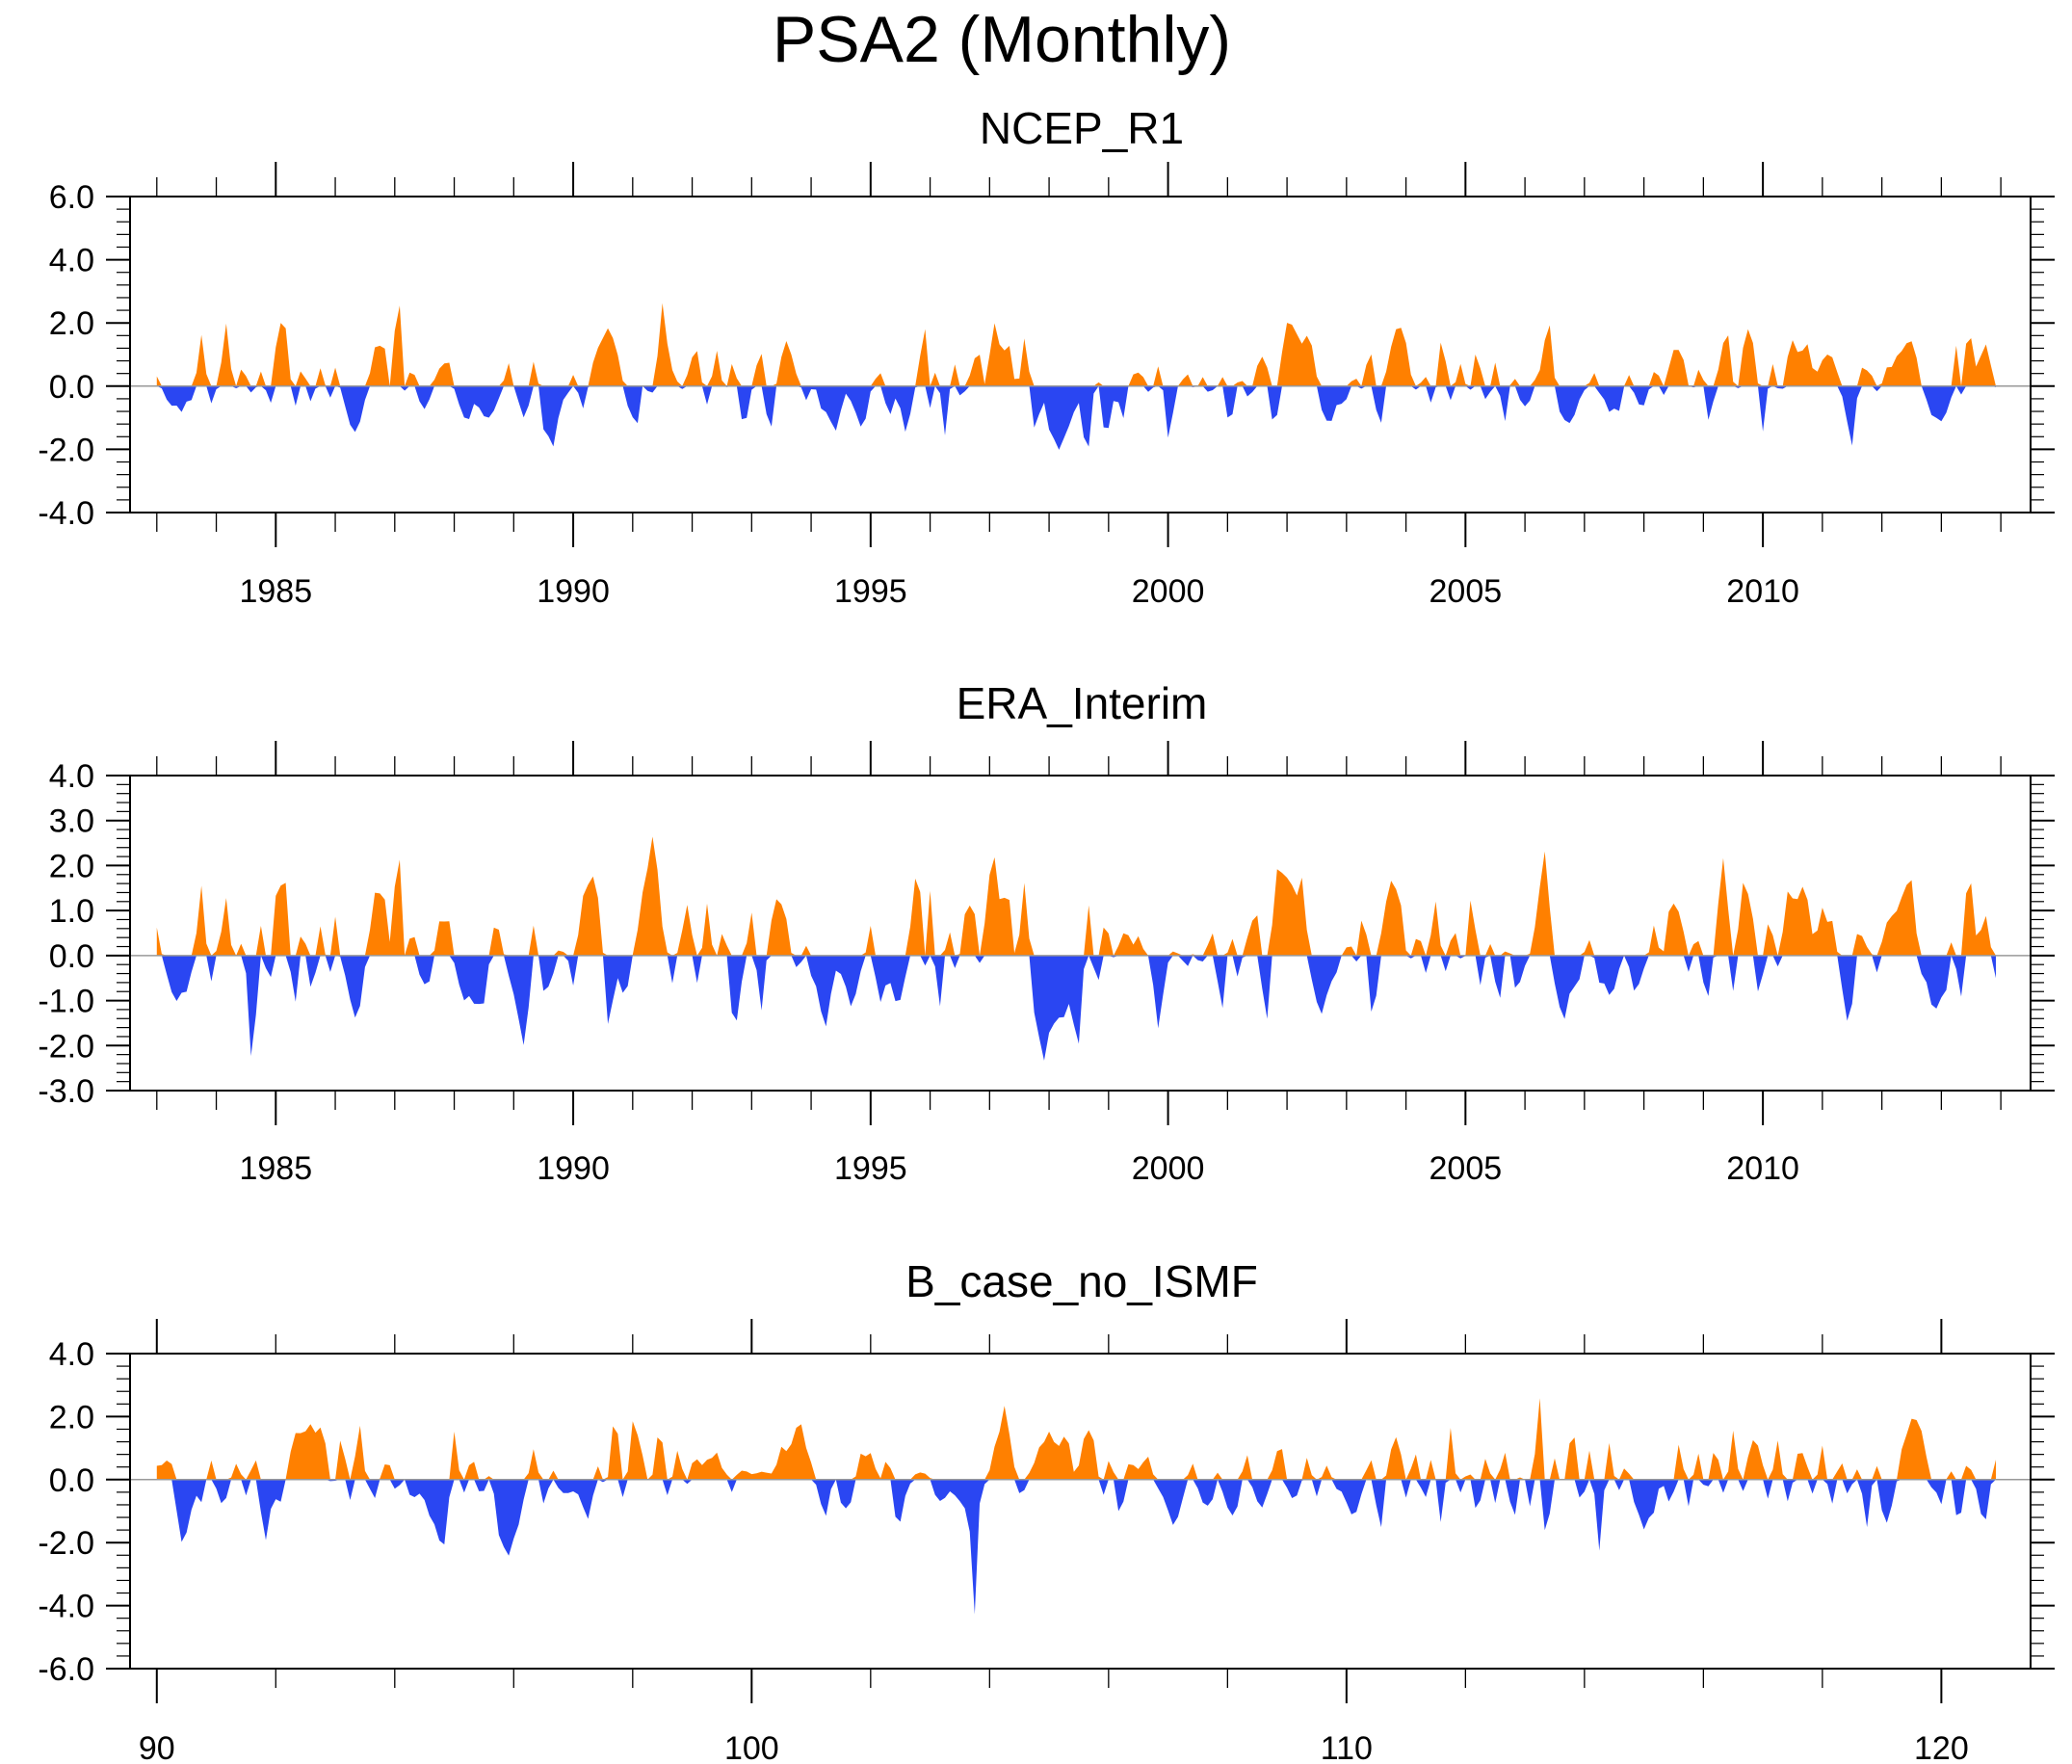 The width and height of the screenshot is (2072, 1764). I want to click on positive-area-ncep-r1, so click(1076, 344).